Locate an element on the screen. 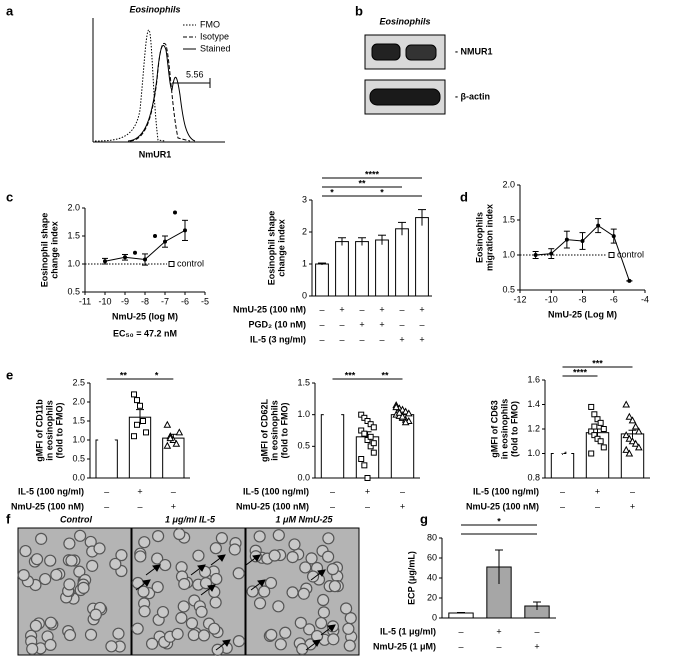 The image size is (685, 659). y-axis-label: gMFI of CD63 is located at coordinates (494, 429).